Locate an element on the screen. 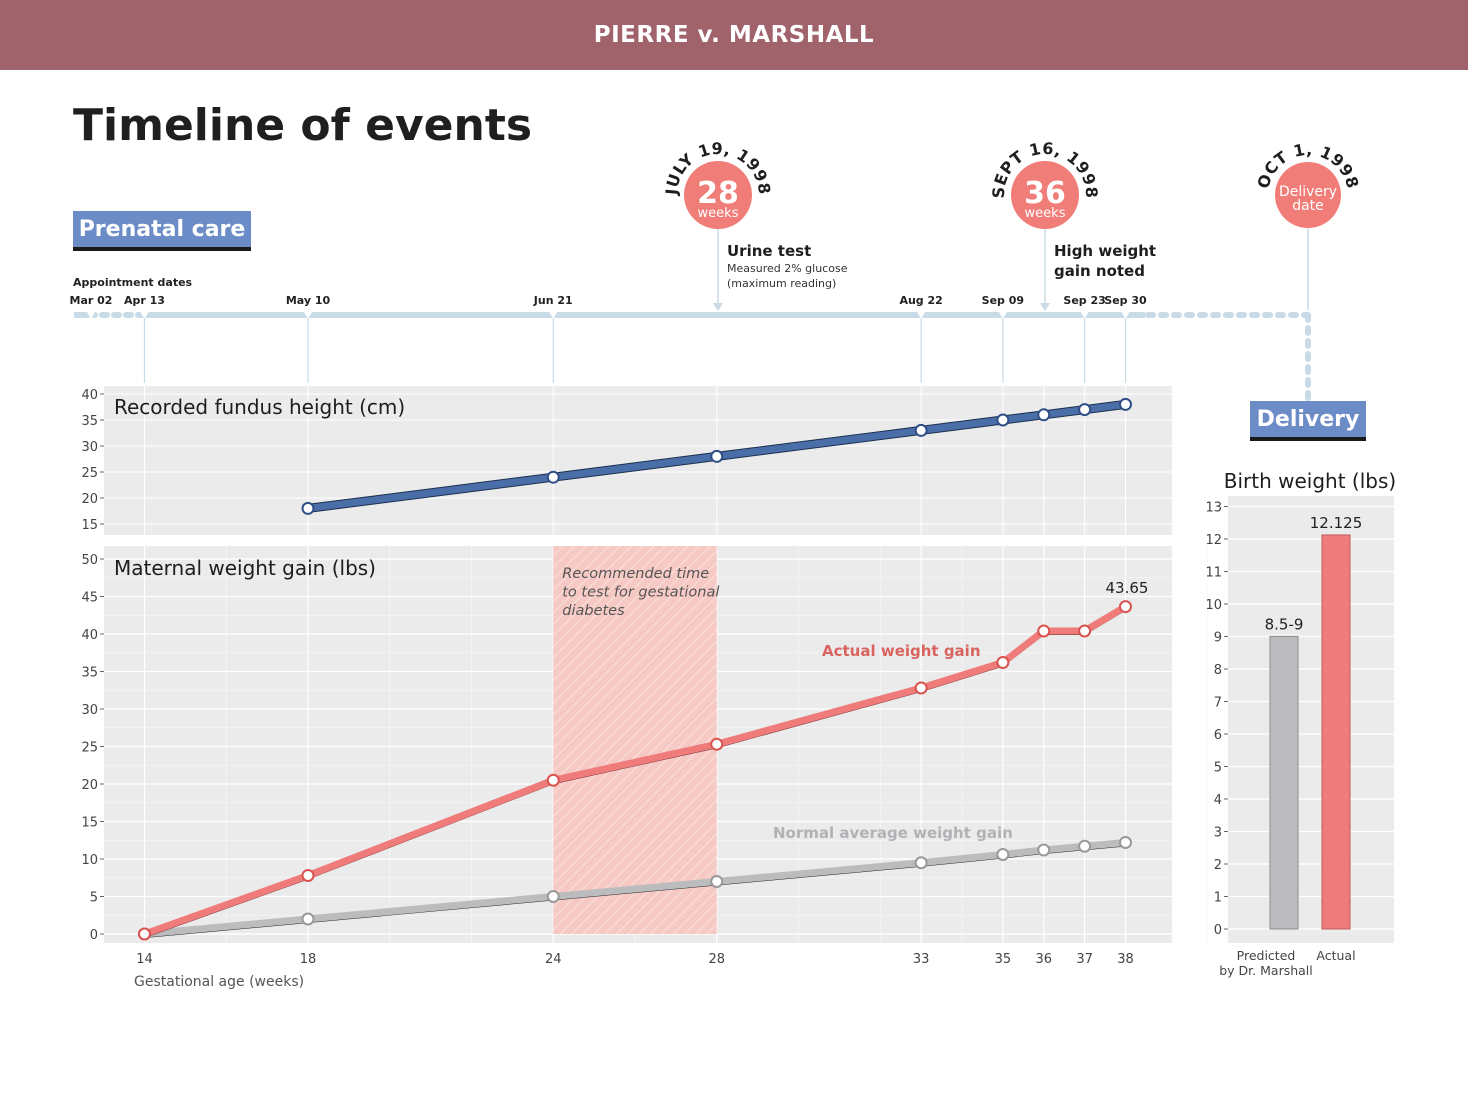 The height and width of the screenshot is (1097, 1468). fundus-y-tick-label: 40 is located at coordinates (89, 395).